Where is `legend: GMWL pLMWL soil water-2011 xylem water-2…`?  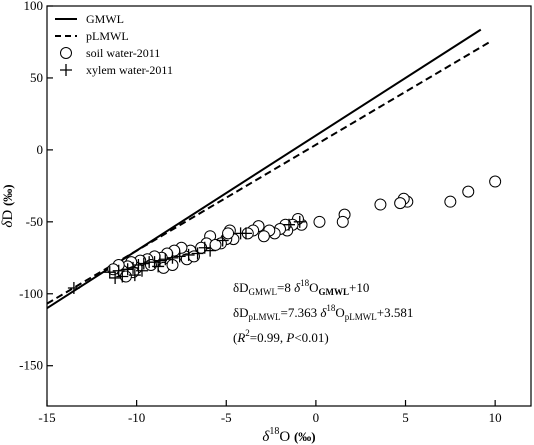
legend: GMWL pLMWL soil water-2011 xylem water-2… is located at coordinates (114, 44).